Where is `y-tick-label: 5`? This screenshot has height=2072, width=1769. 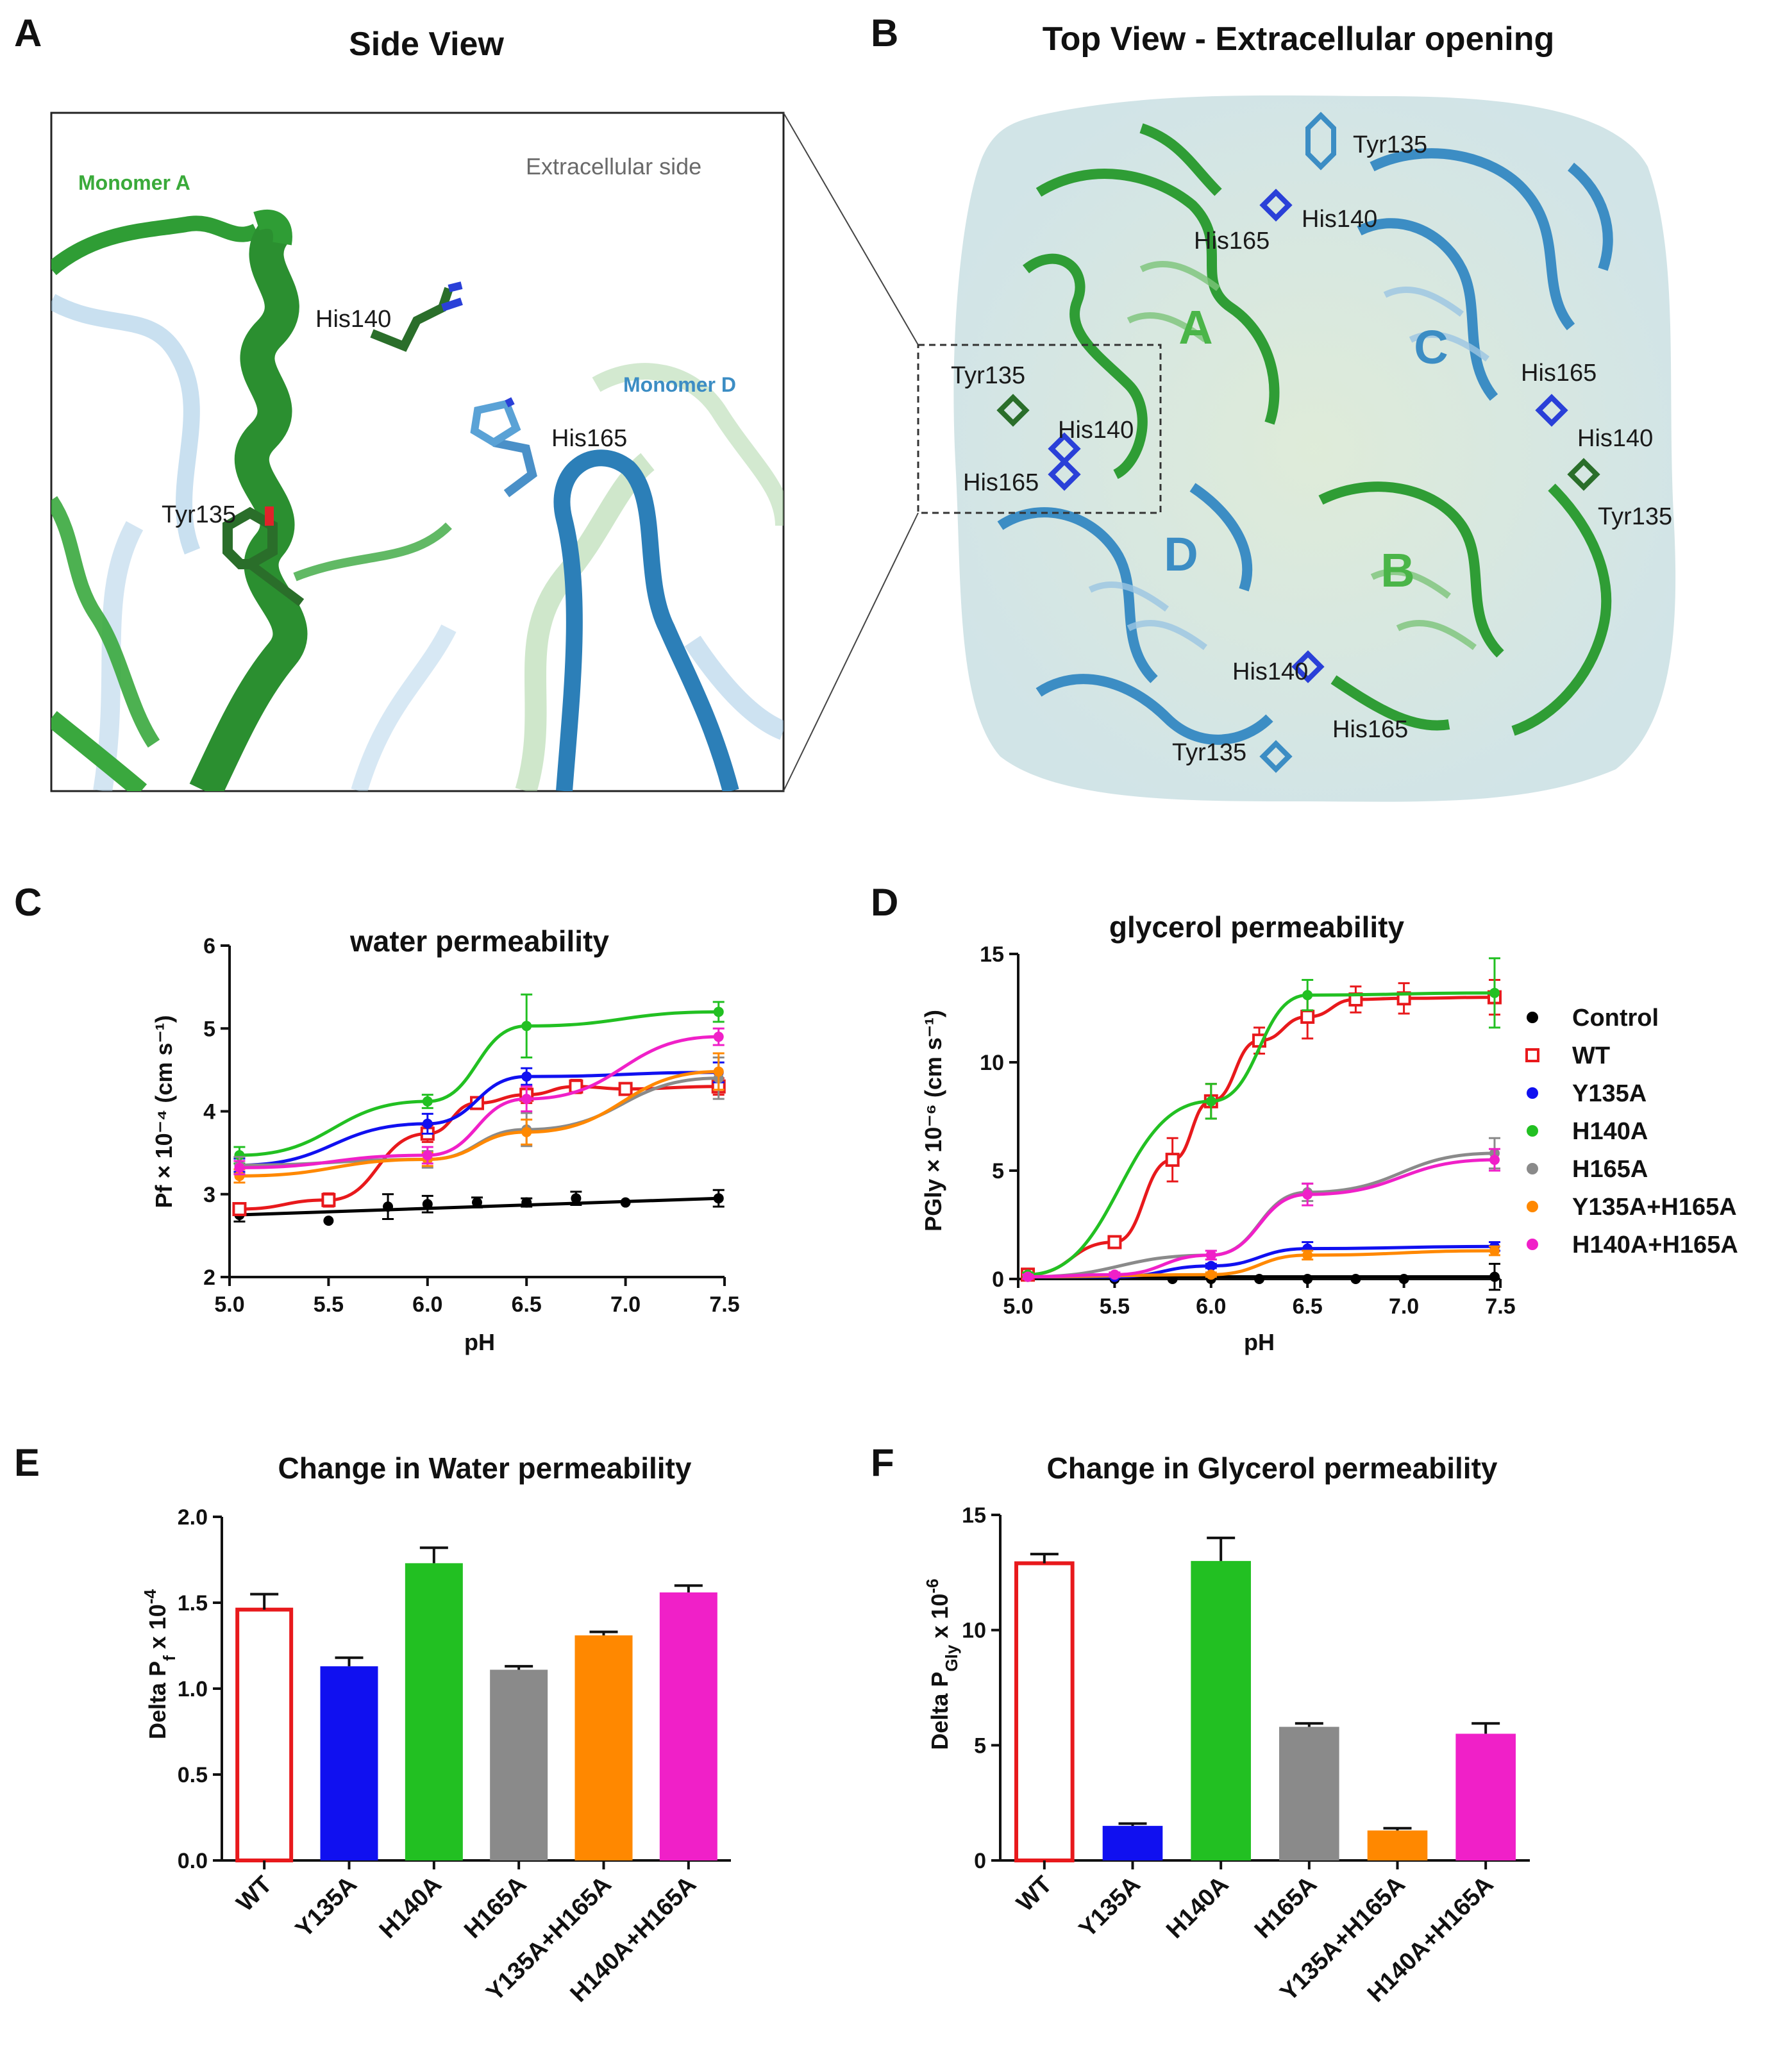 y-tick-label: 5 is located at coordinates (209, 1029).